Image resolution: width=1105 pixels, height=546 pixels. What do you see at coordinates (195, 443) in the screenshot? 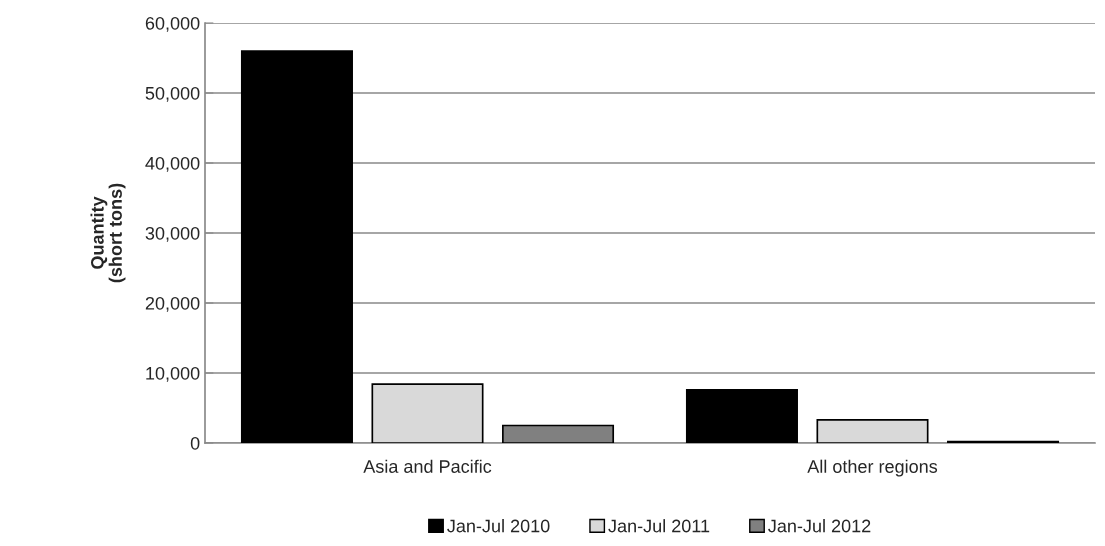
I see `y-tick-label: 0` at bounding box center [195, 443].